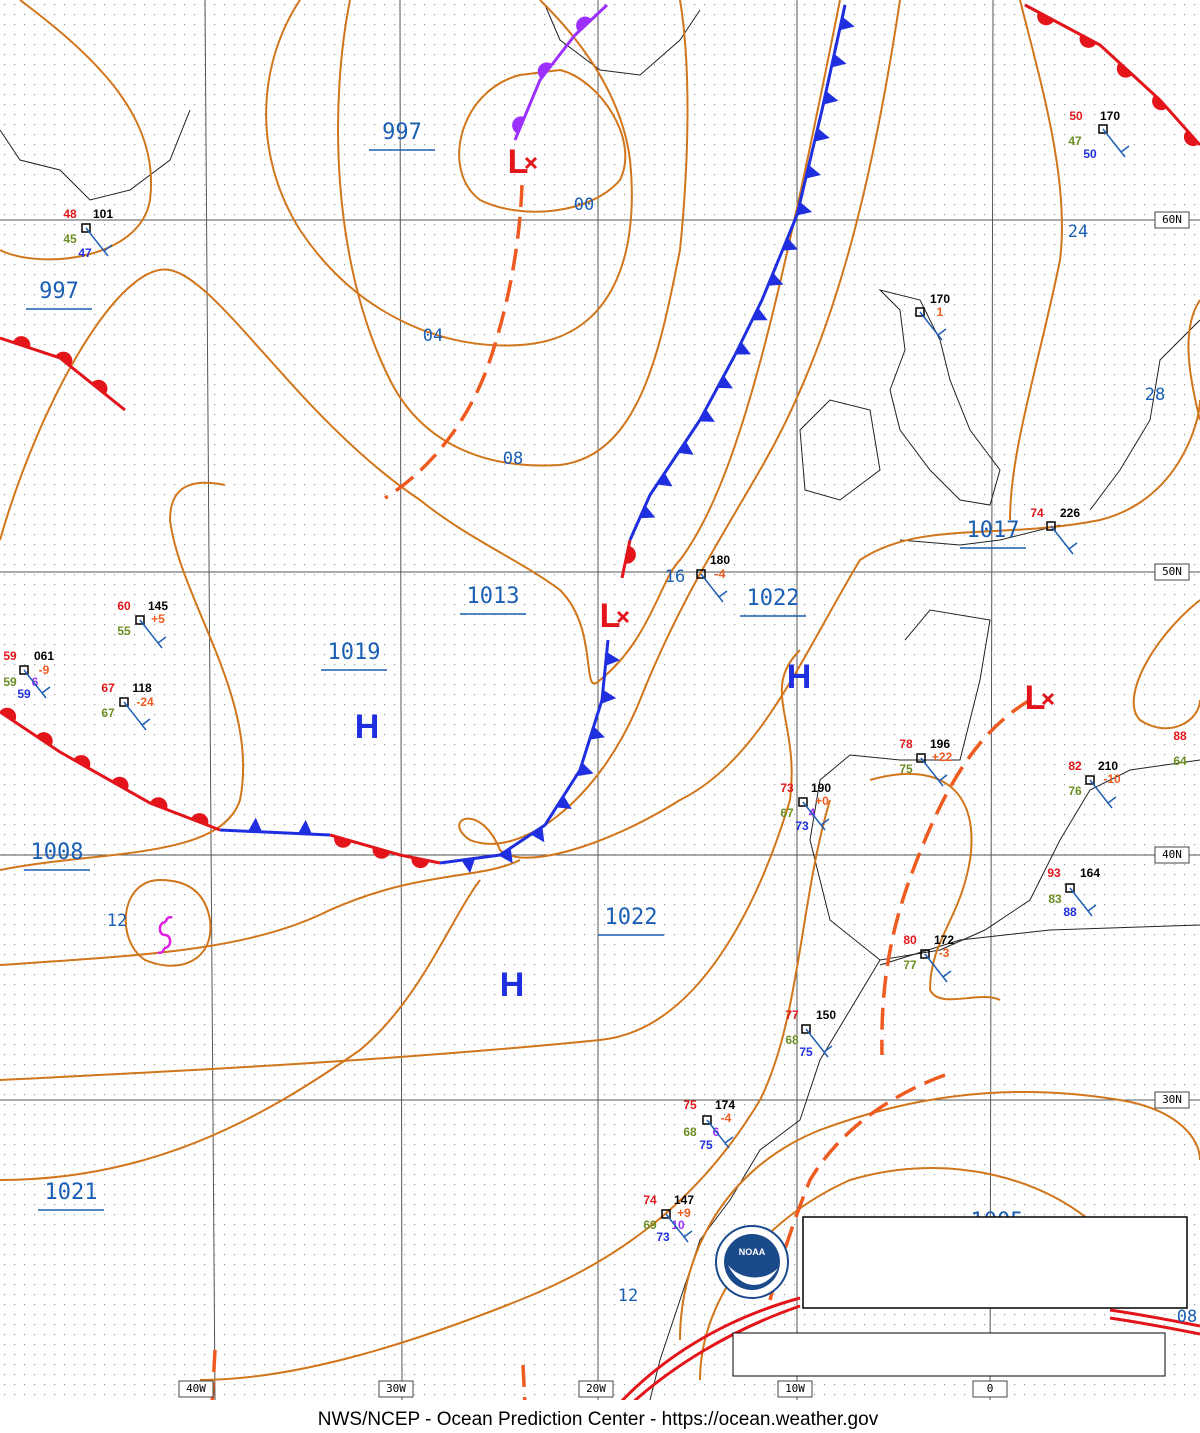 Image resolution: width=1200 pixels, height=1433 pixels. What do you see at coordinates (752, 1262) in the screenshot?
I see `noaa-logo: NOAA` at bounding box center [752, 1262].